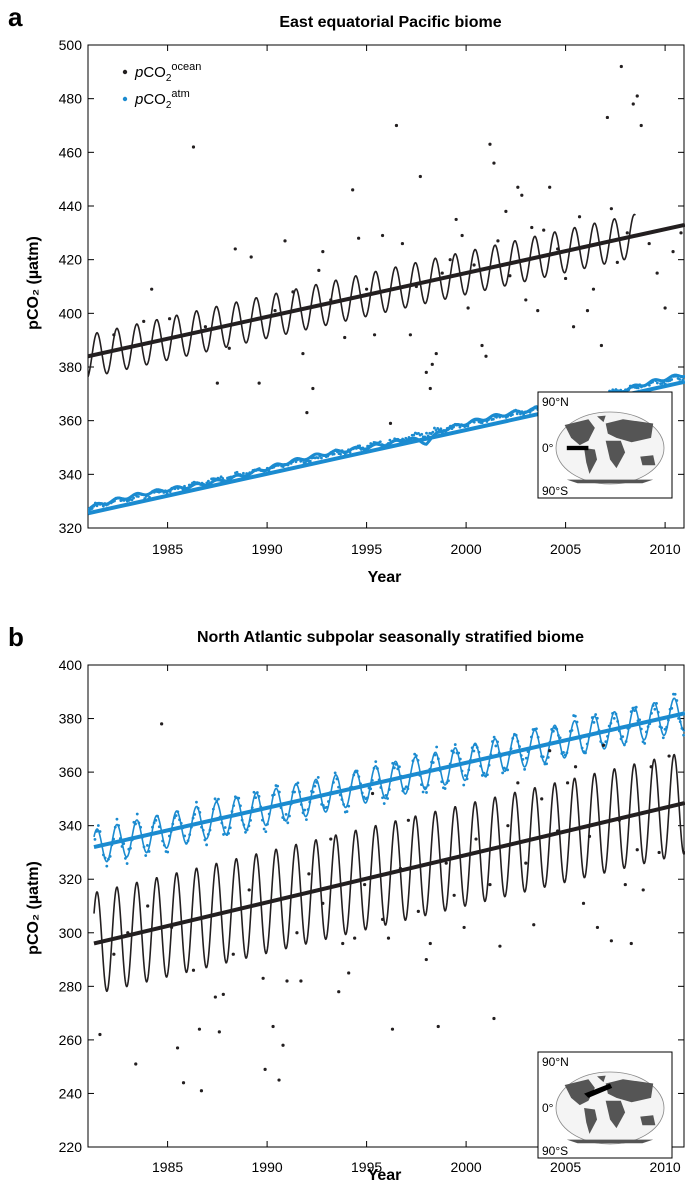  I want to click on y-tick-label: 320, so click(71, 528).